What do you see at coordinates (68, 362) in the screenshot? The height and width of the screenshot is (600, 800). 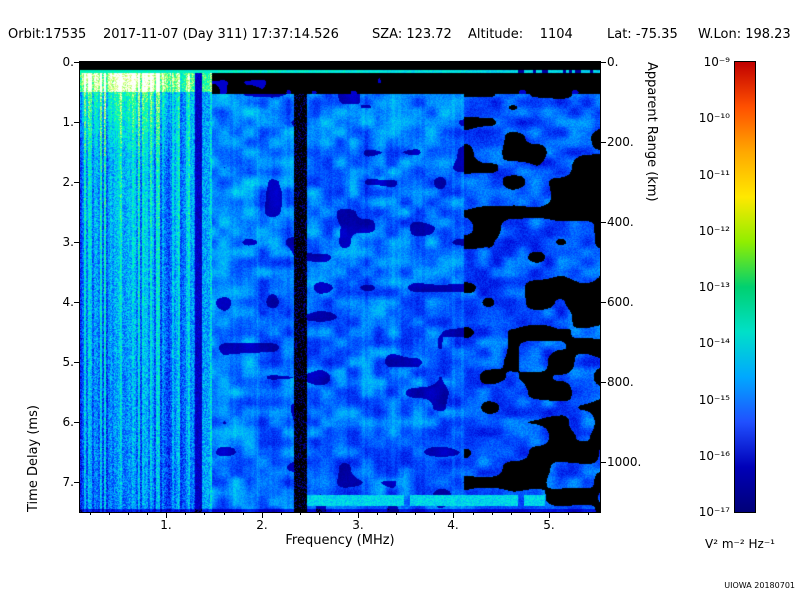 I see `y-tick-label: 5.` at bounding box center [68, 362].